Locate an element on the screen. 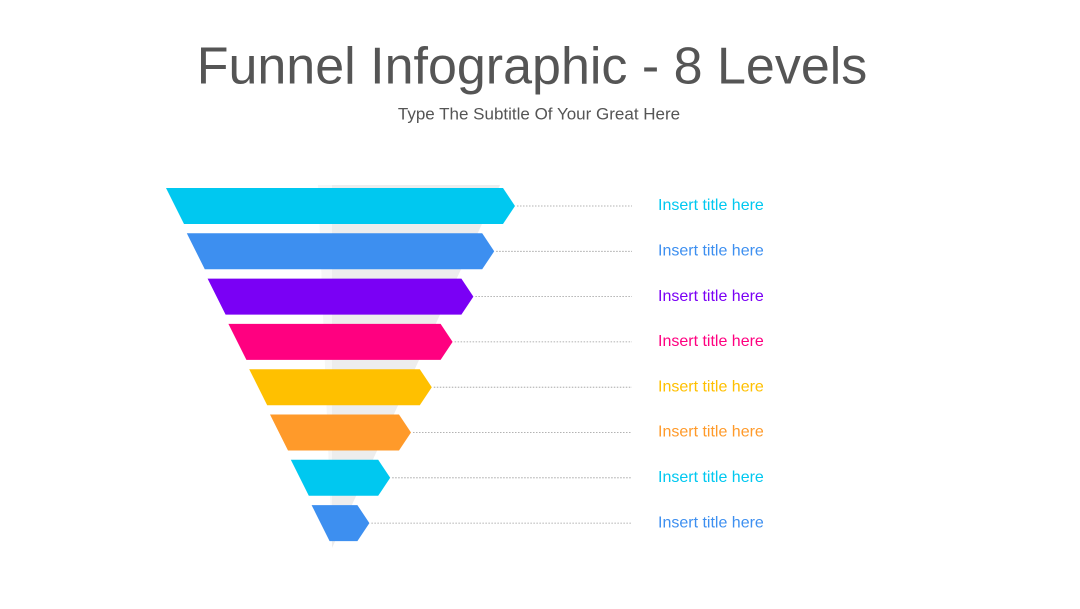 This screenshot has height=609, width=1080. funnel-shadow is located at coordinates (416, 366).